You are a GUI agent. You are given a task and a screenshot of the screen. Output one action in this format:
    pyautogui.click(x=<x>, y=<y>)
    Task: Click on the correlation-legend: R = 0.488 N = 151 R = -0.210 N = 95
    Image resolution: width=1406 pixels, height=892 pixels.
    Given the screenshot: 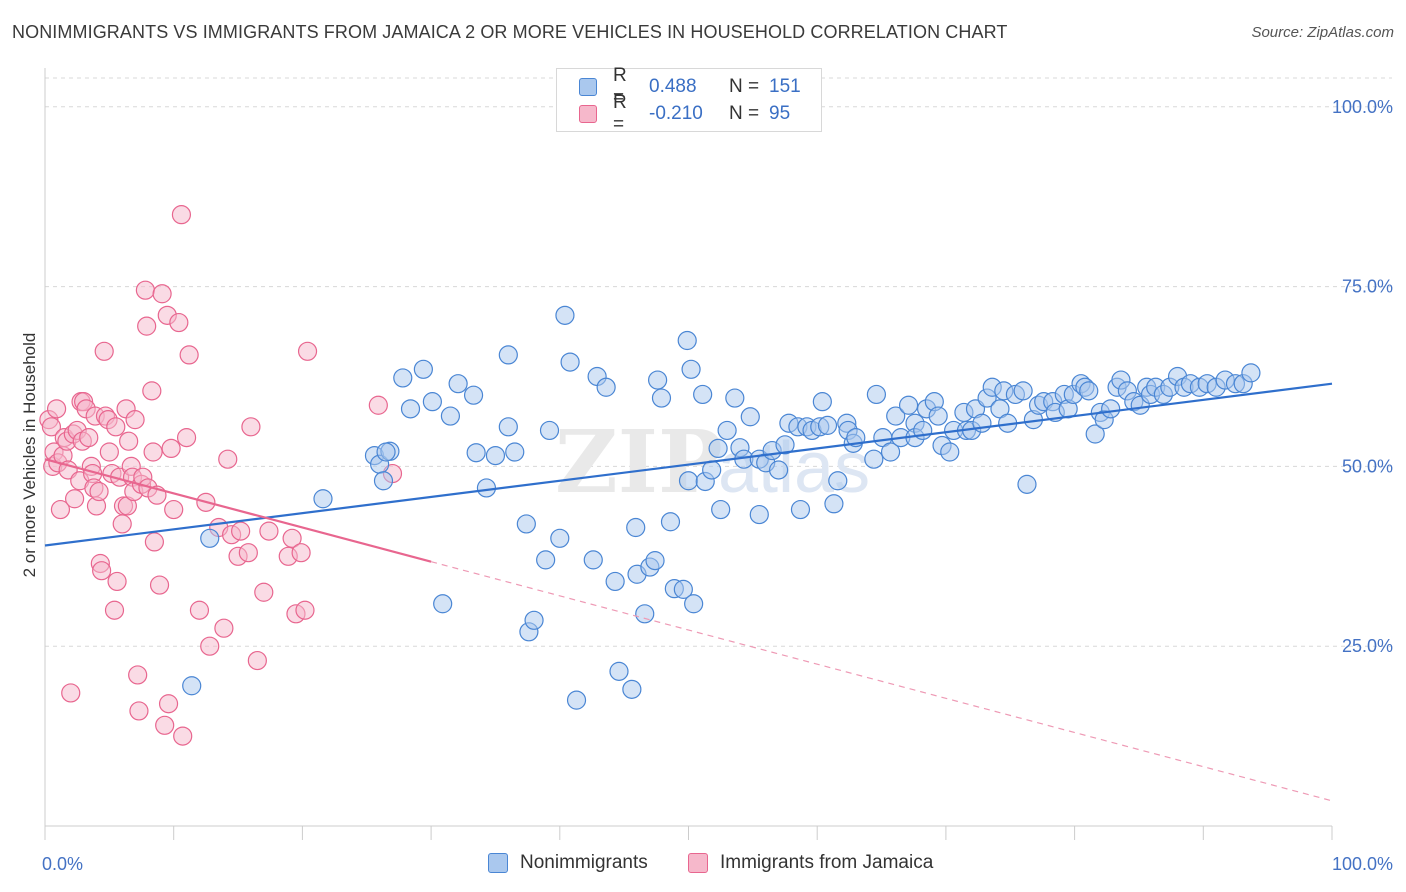 What is the action you would take?
    pyautogui.click(x=689, y=100)
    